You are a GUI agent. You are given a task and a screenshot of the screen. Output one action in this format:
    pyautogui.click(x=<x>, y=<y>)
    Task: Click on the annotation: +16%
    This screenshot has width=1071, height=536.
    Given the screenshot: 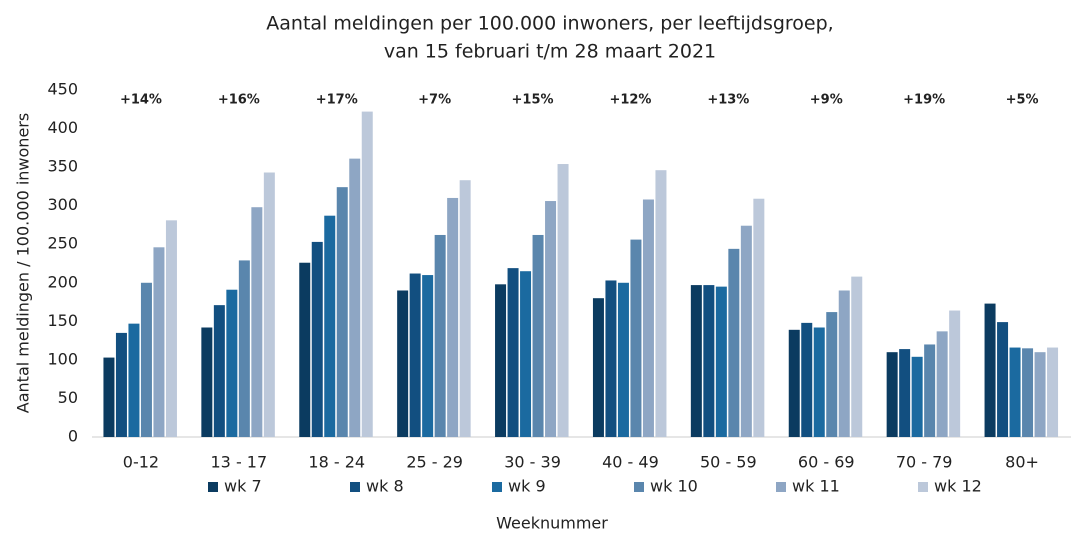 What is the action you would take?
    pyautogui.click(x=239, y=100)
    